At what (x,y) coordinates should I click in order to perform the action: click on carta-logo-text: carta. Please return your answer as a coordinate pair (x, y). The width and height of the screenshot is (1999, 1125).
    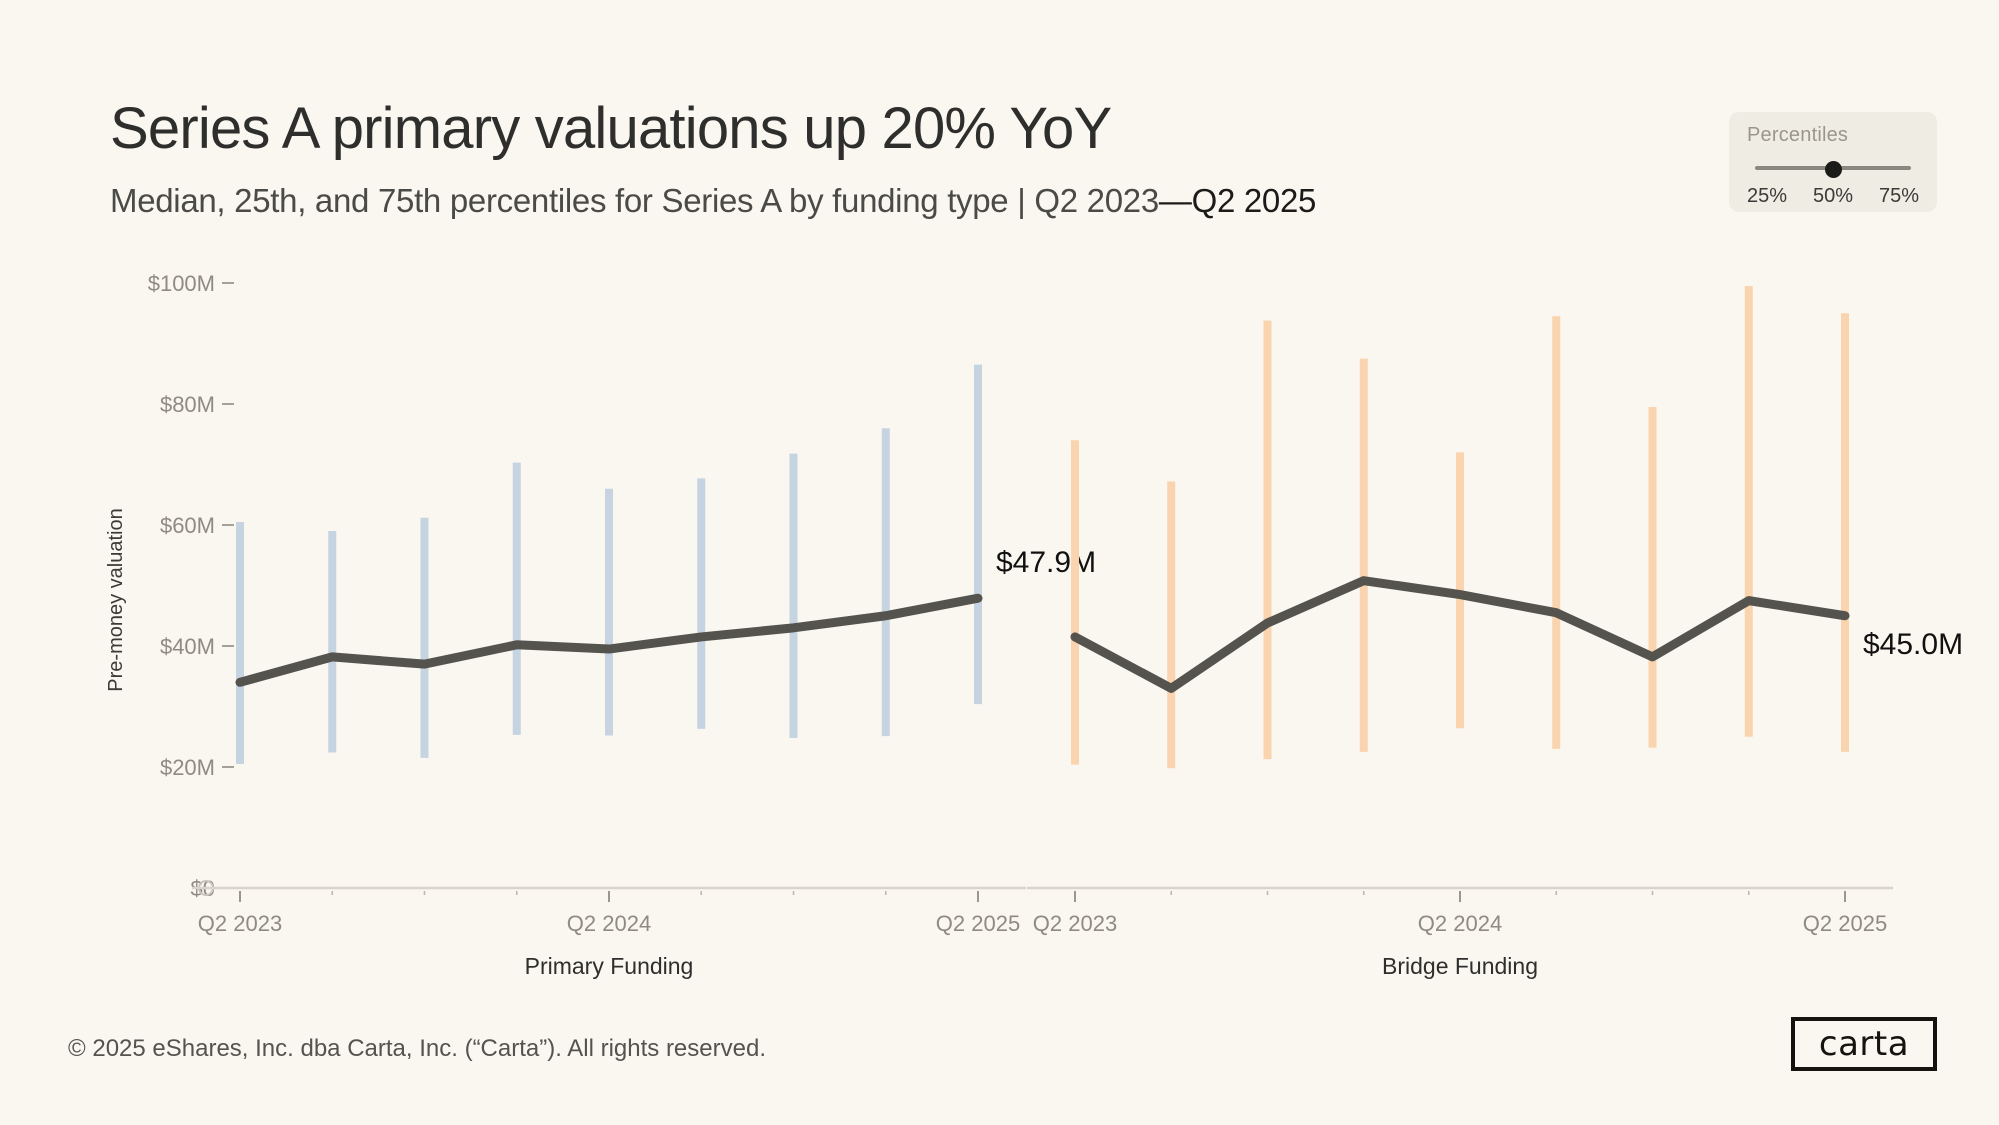
    Looking at the image, I should click on (1864, 1044).